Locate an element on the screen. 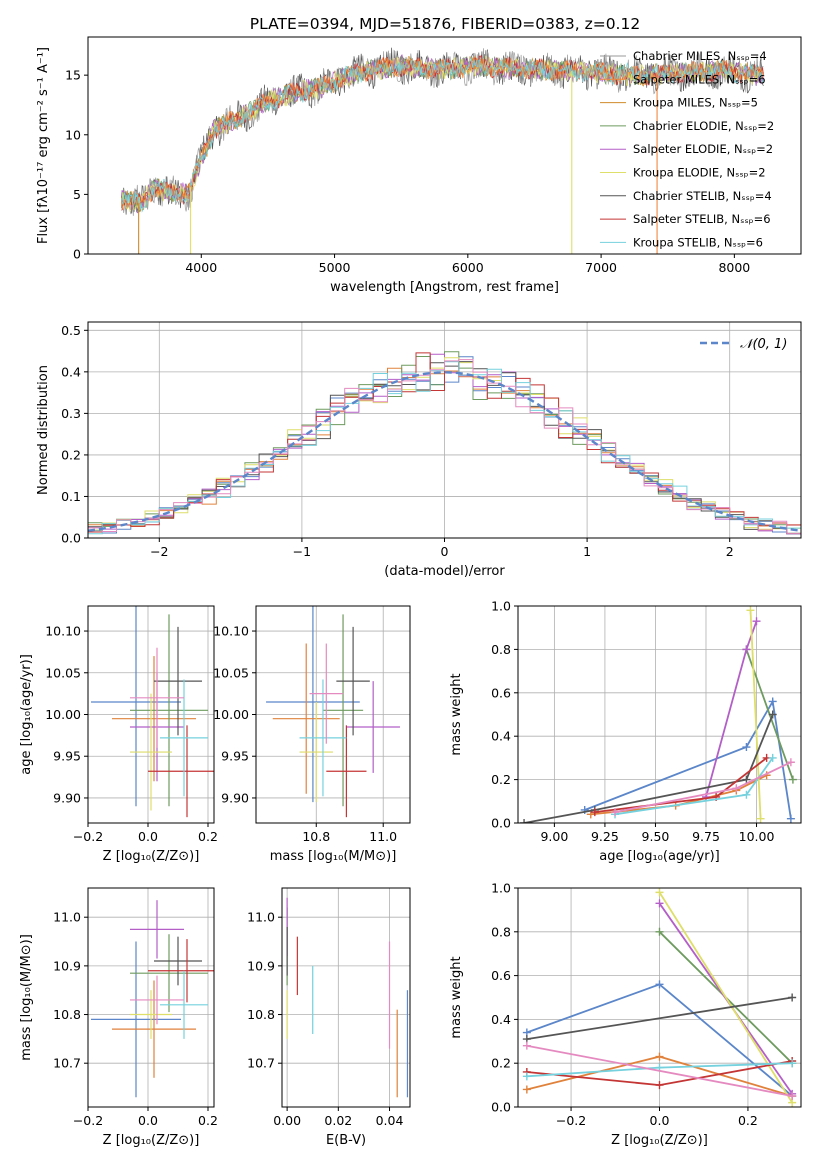  x-tick-label: 1 is located at coordinates (587, 551).